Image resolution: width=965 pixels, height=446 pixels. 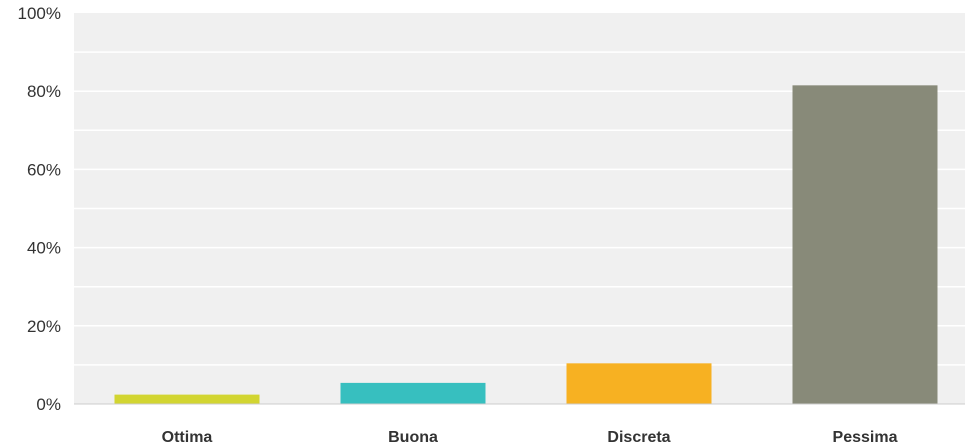 I want to click on x-axis-labels: Ottima Buona Discreta Pessima, so click(x=530, y=437).